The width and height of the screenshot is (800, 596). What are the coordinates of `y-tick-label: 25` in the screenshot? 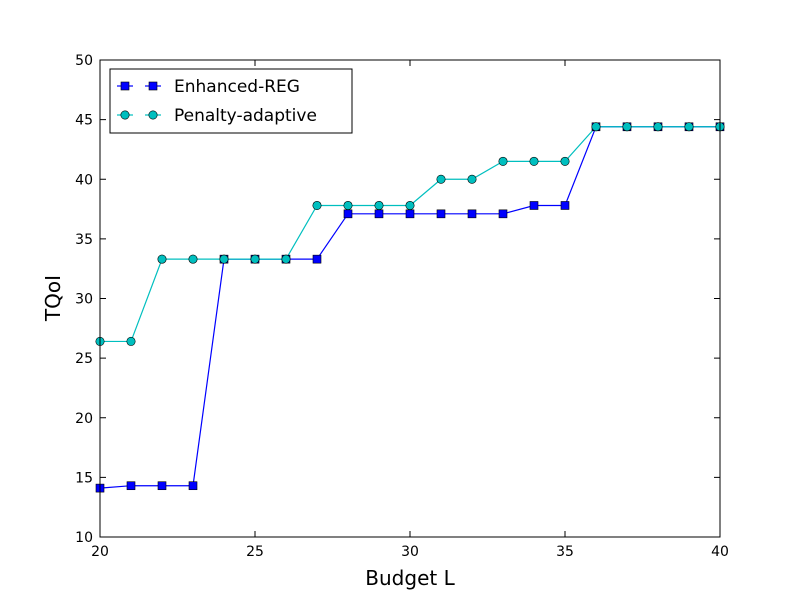 It's located at (84, 359).